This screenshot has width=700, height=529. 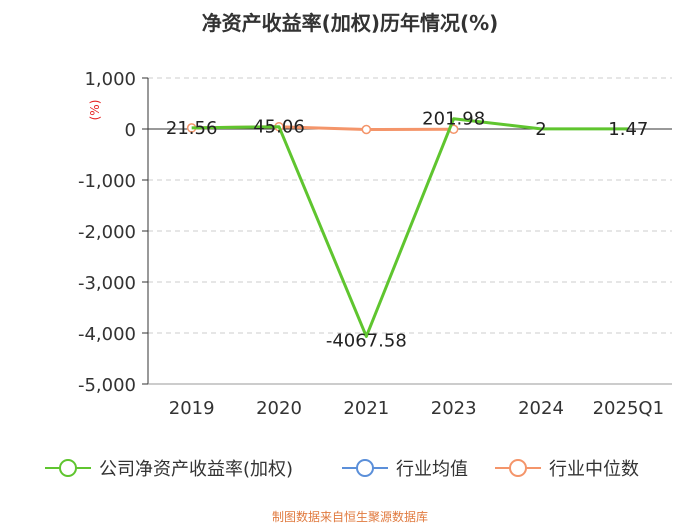 What do you see at coordinates (628, 408) in the screenshot?
I see `x-tick-label: 2025Q1` at bounding box center [628, 408].